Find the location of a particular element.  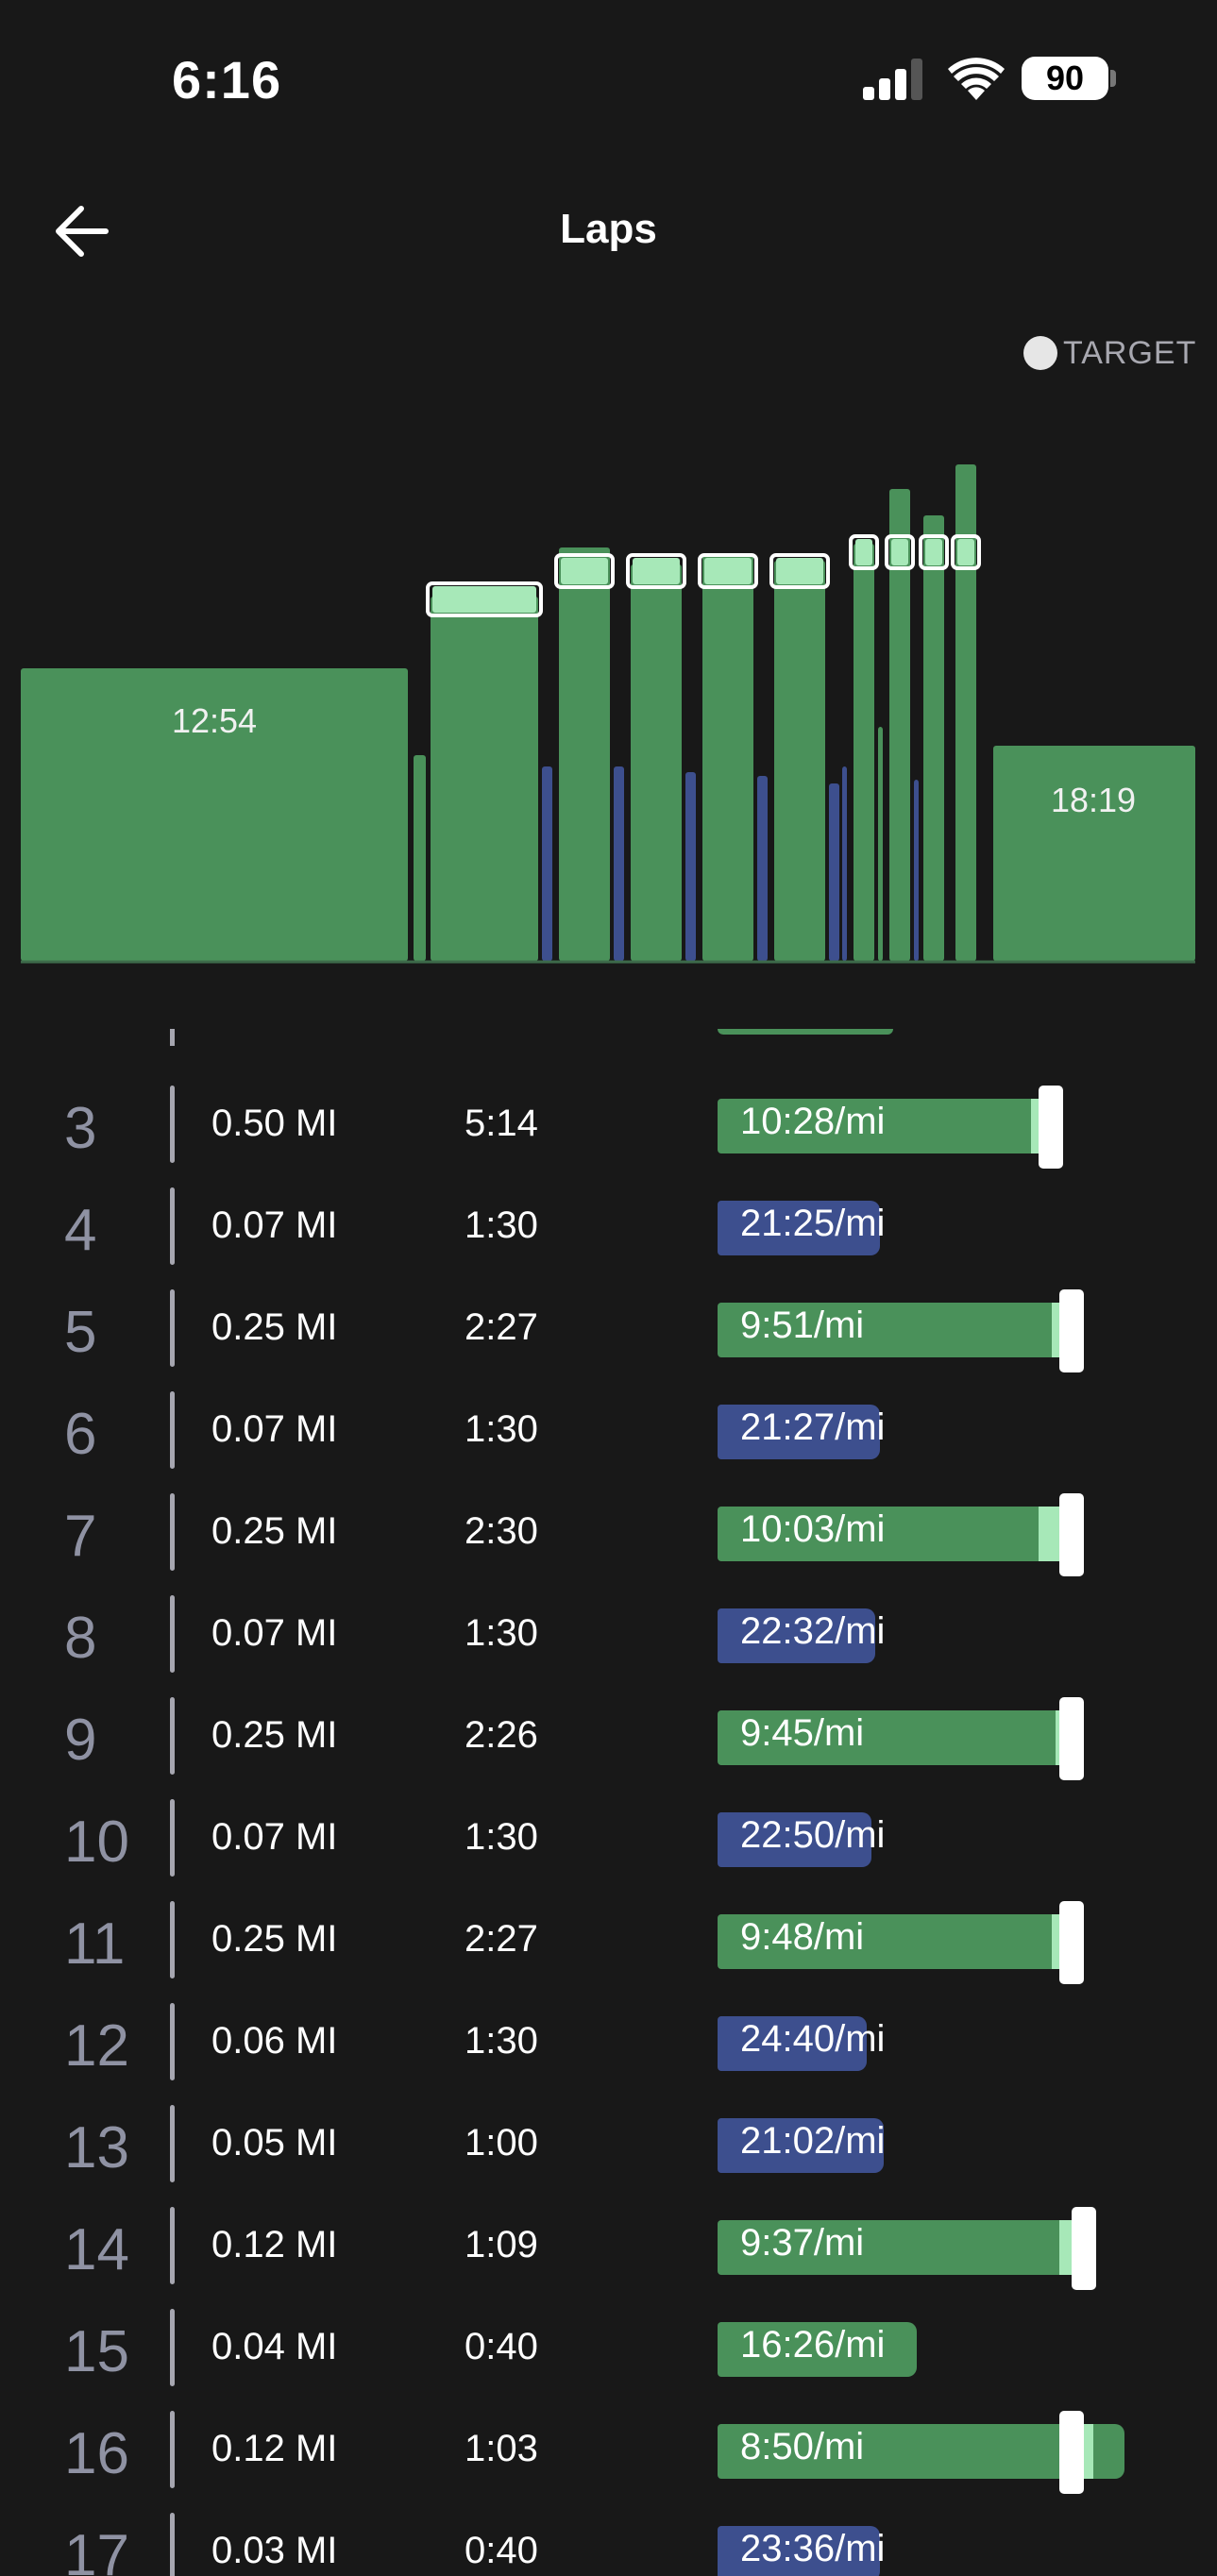

lap-time: 2:30 is located at coordinates (502, 1531).